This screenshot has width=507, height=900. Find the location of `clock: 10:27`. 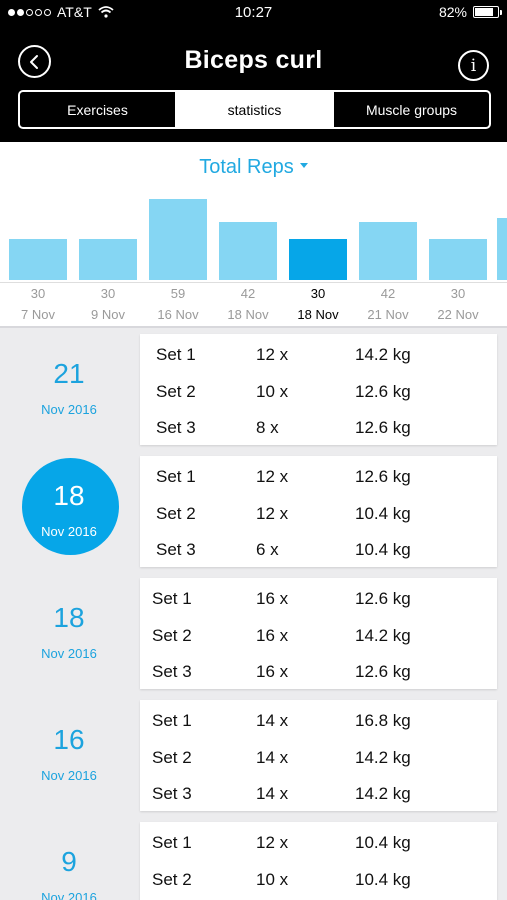

clock: 10:27 is located at coordinates (253, 12).